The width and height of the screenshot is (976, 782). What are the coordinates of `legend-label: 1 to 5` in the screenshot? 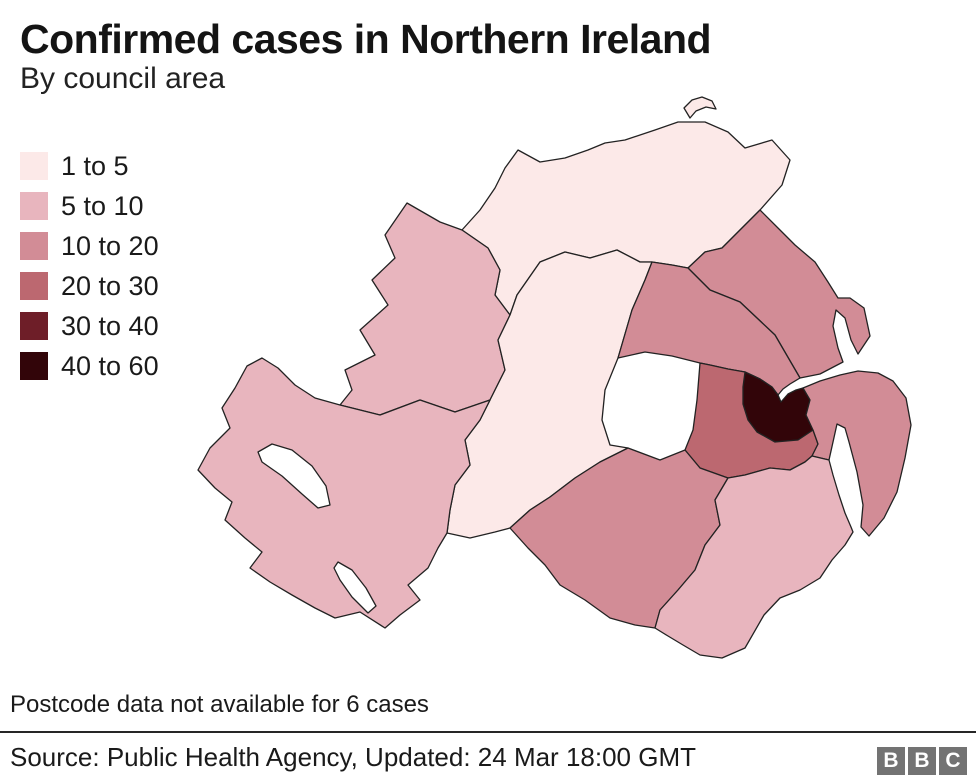 It's located at (95, 165).